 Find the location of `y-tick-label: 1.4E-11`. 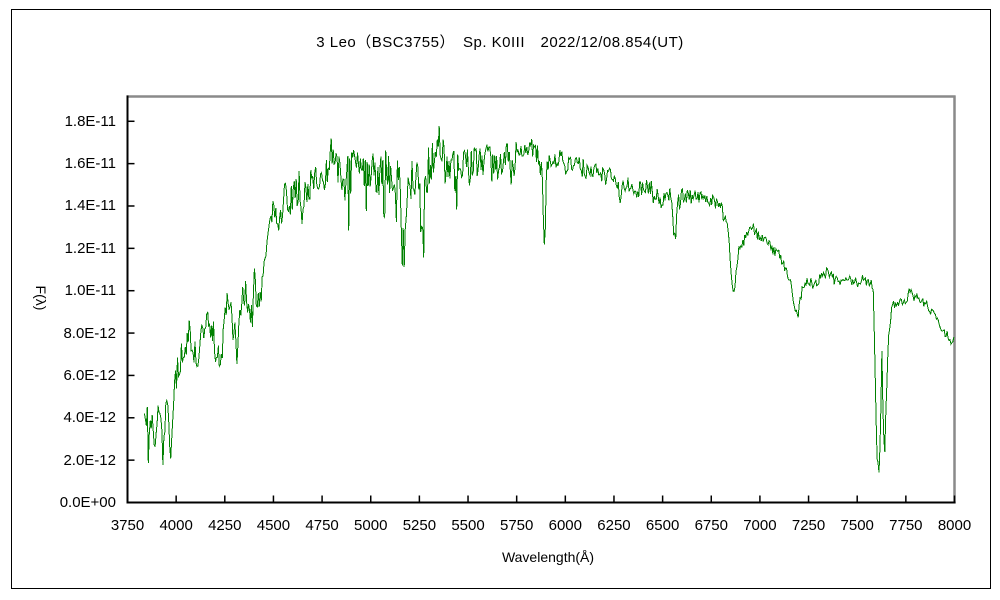

y-tick-label: 1.4E-11 is located at coordinates (90, 206).